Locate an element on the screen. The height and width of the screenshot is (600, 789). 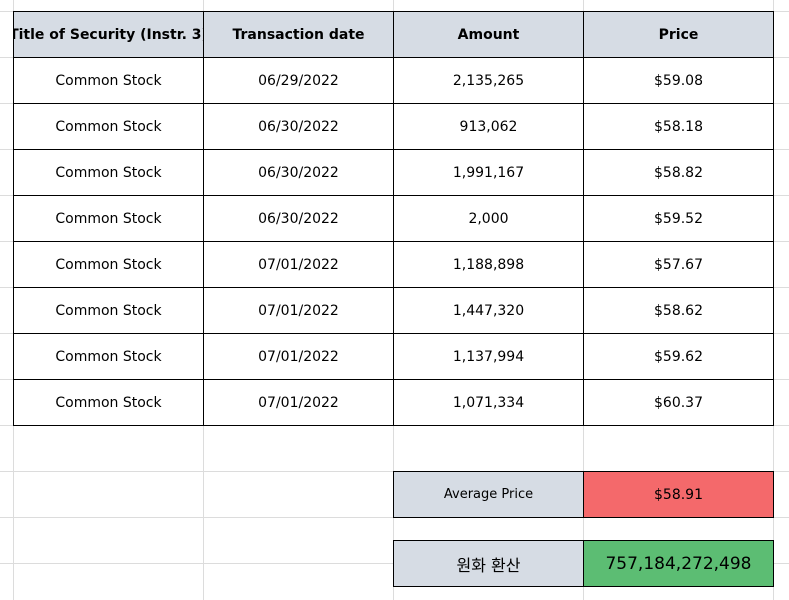
price-cell: $58.62 is located at coordinates (678, 310).